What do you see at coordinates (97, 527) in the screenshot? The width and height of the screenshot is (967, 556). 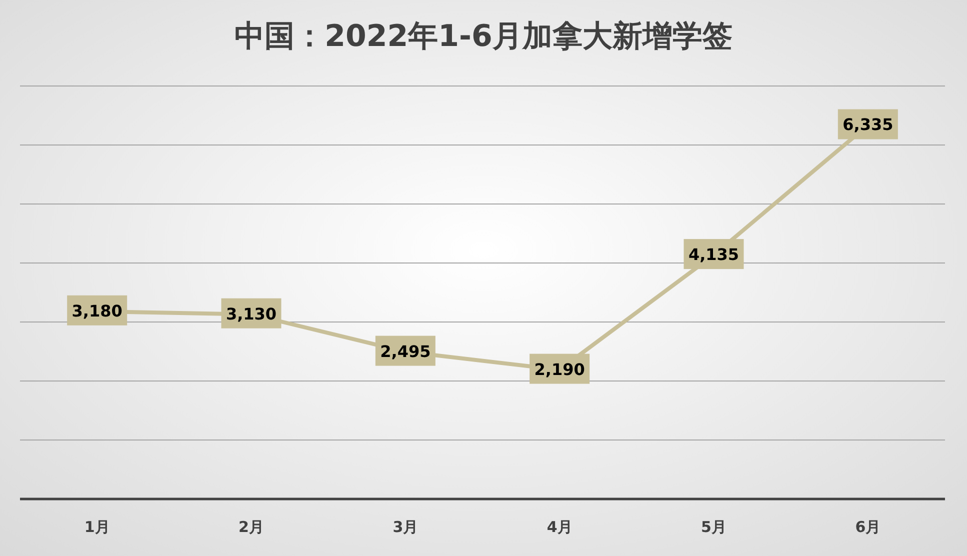 I see `x-tick-label: 1月` at bounding box center [97, 527].